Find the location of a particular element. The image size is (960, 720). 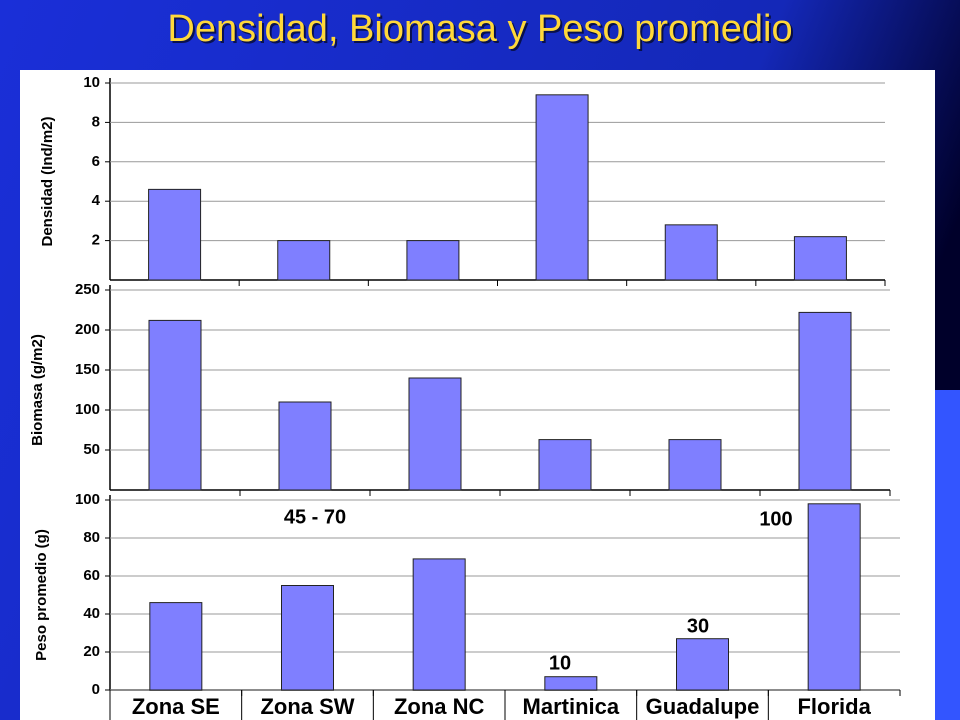

x-tick-label: Martinica is located at coordinates (571, 706).